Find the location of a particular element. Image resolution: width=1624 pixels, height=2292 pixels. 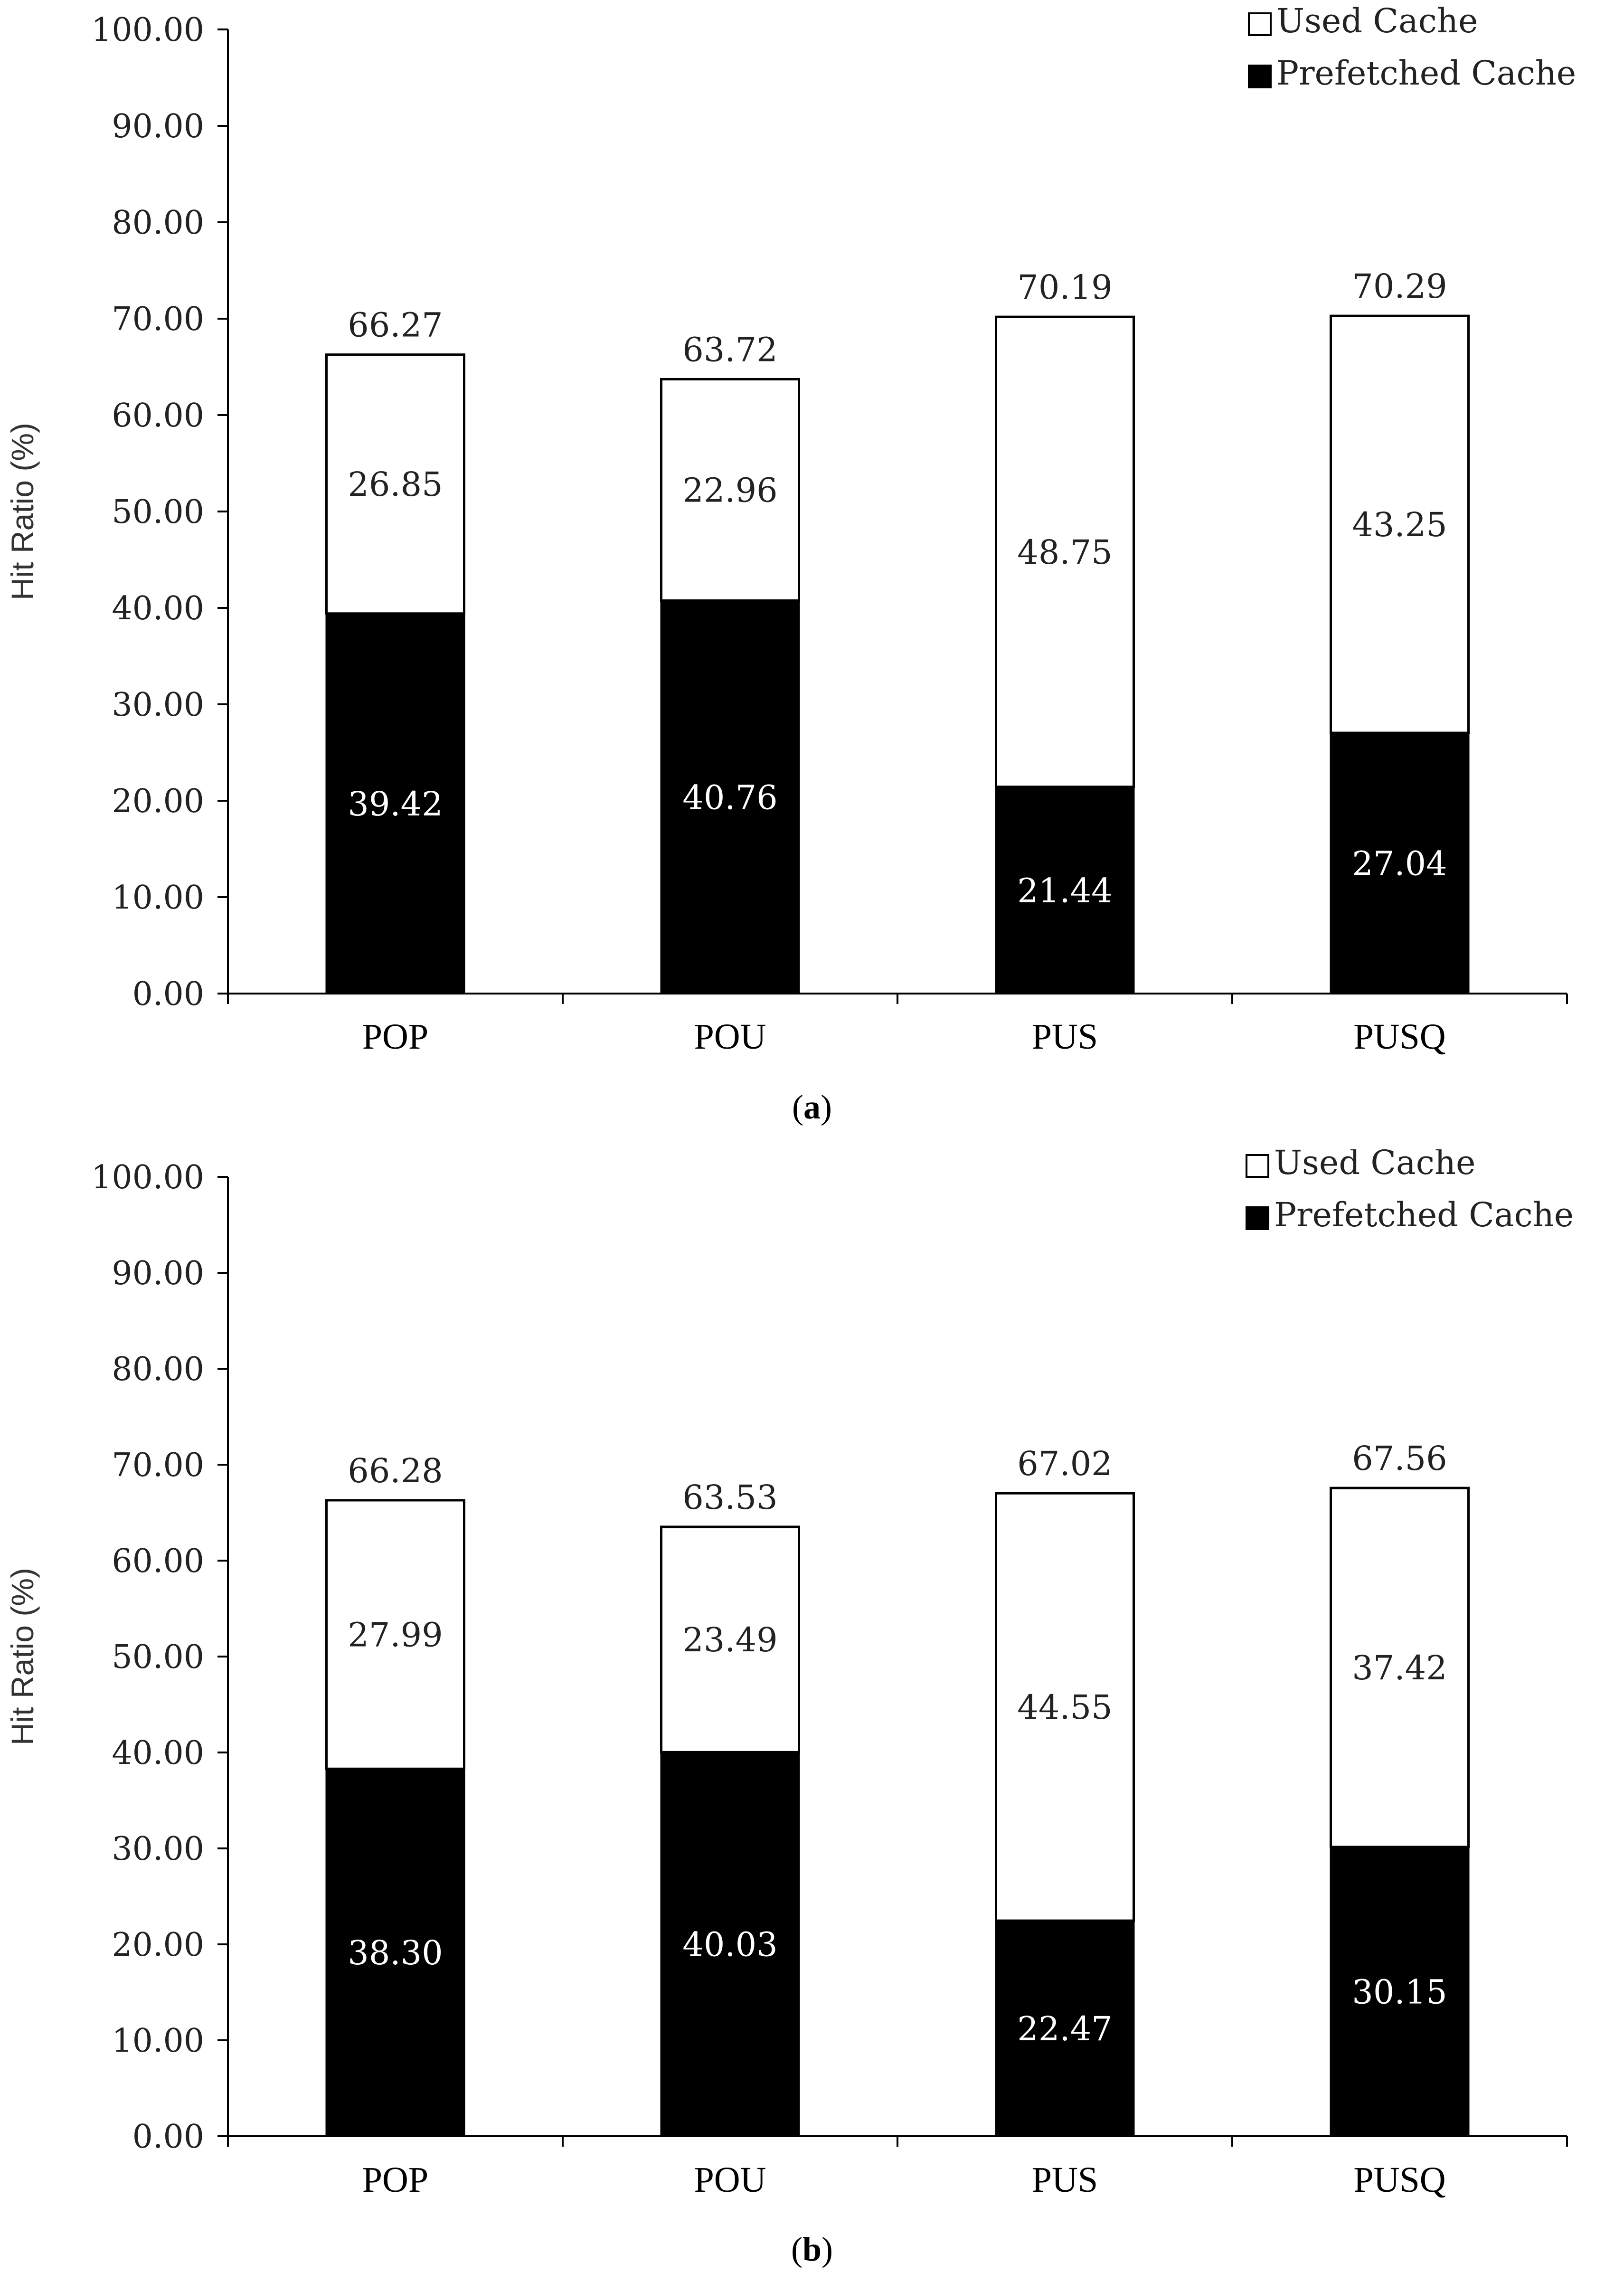

data-label-used: 26.85 is located at coordinates (395, 485).